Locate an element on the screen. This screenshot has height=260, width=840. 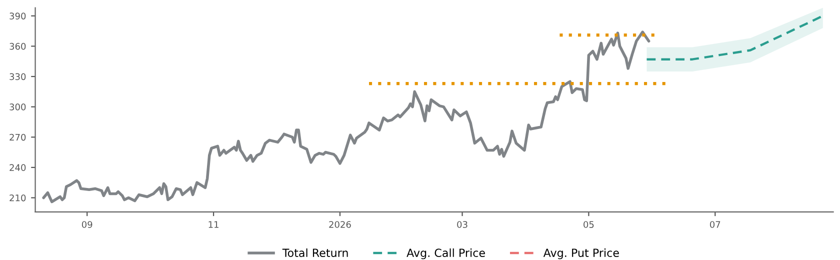
legend-label: Avg. Call Price is located at coordinates (445, 254).